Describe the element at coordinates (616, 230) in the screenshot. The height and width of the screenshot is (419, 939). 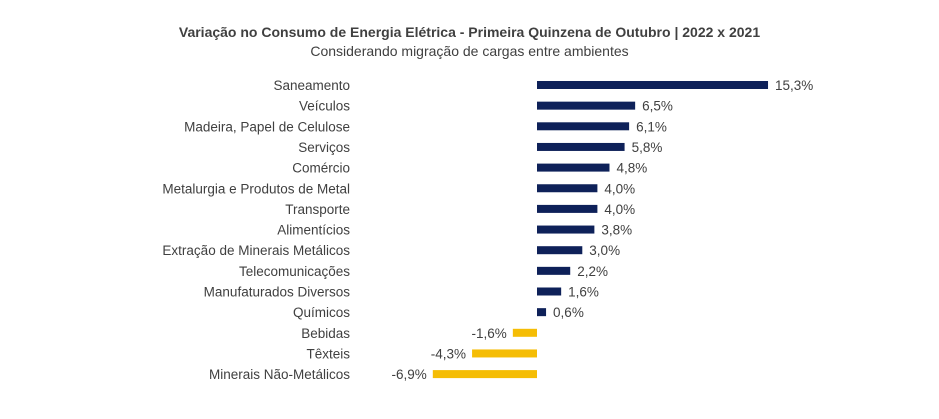
I see `data-label: 3,8%` at that location.